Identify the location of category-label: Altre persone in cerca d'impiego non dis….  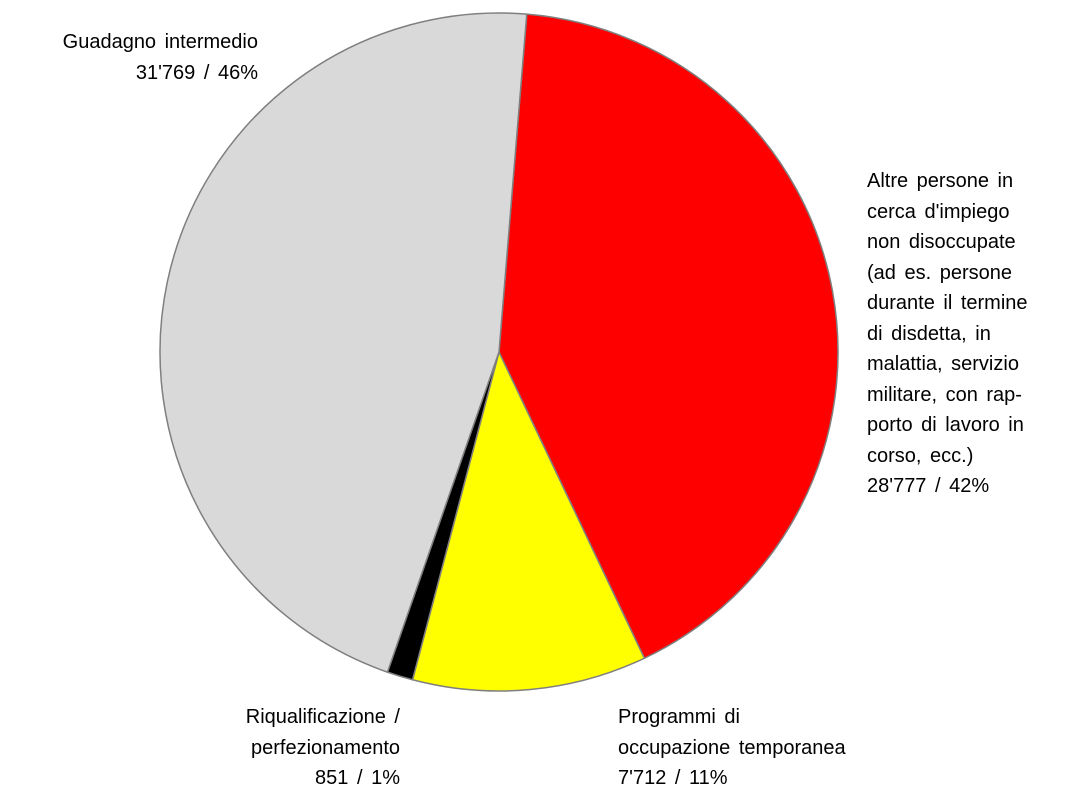
(947, 318).